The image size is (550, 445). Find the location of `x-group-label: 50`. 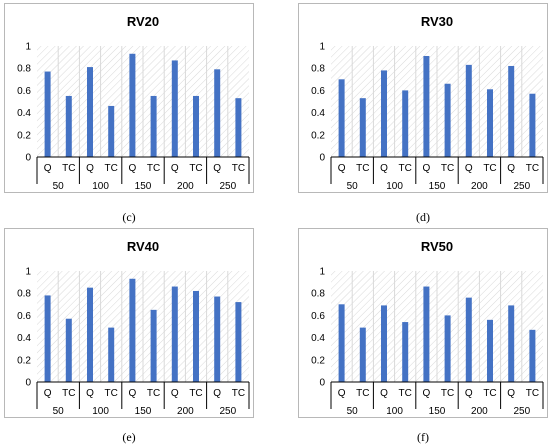

x-group-label: 50 is located at coordinates (353, 411).